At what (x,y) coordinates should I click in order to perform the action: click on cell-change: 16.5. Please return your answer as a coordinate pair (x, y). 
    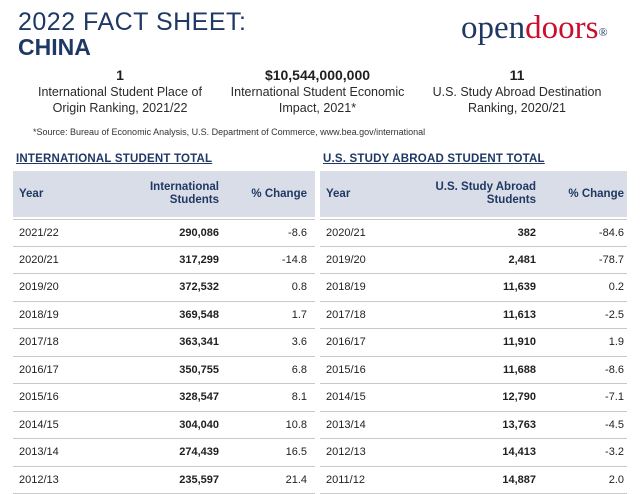
    Looking at the image, I should click on (263, 452).